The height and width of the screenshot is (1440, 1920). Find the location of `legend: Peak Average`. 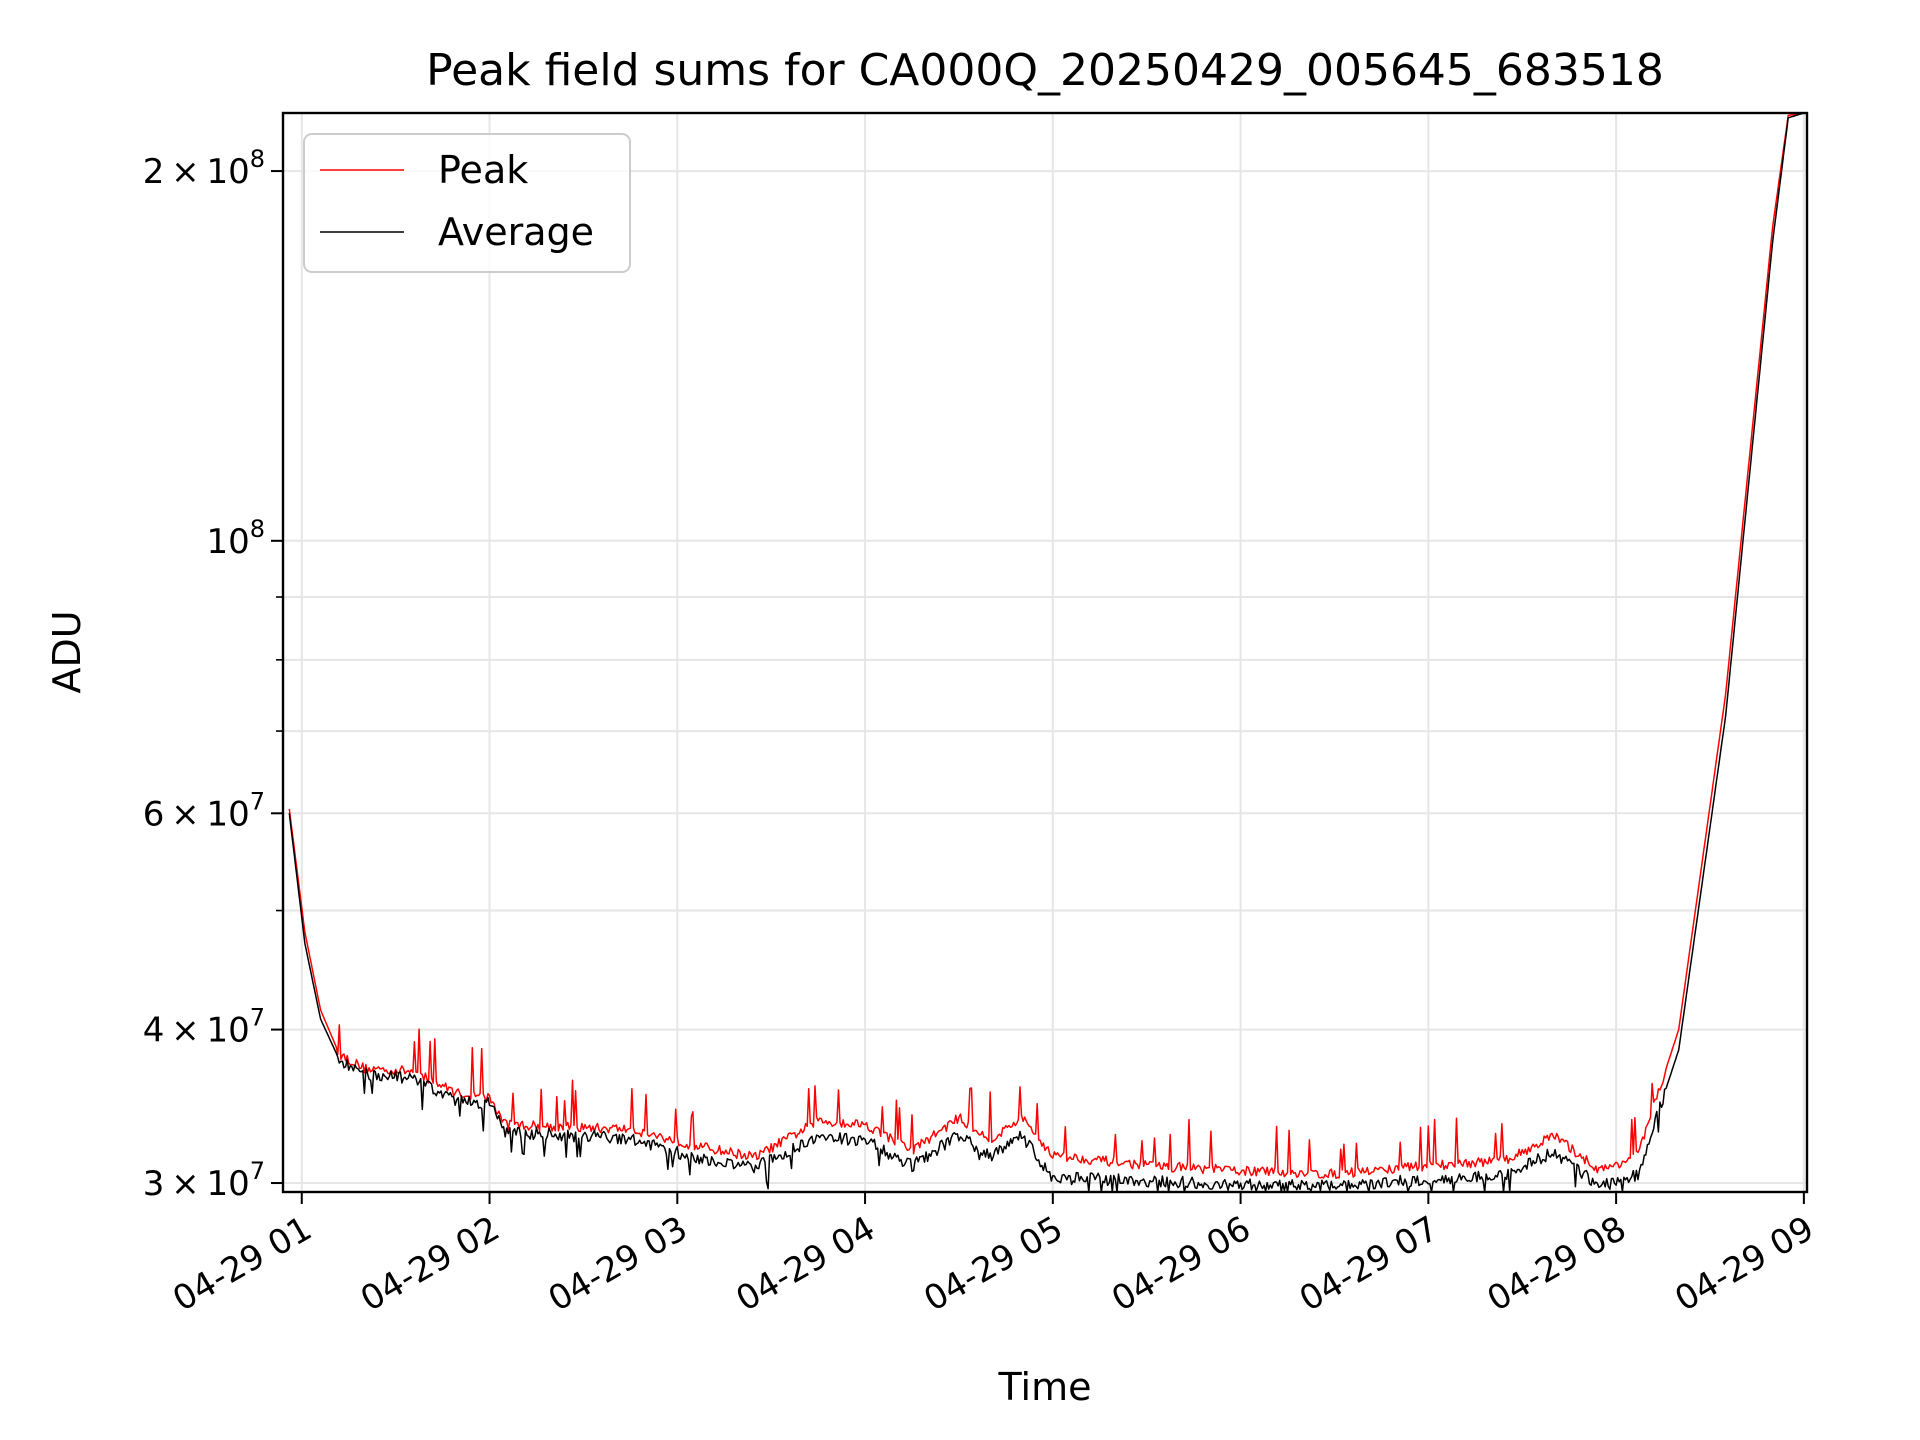

legend: Peak Average is located at coordinates (467, 203).